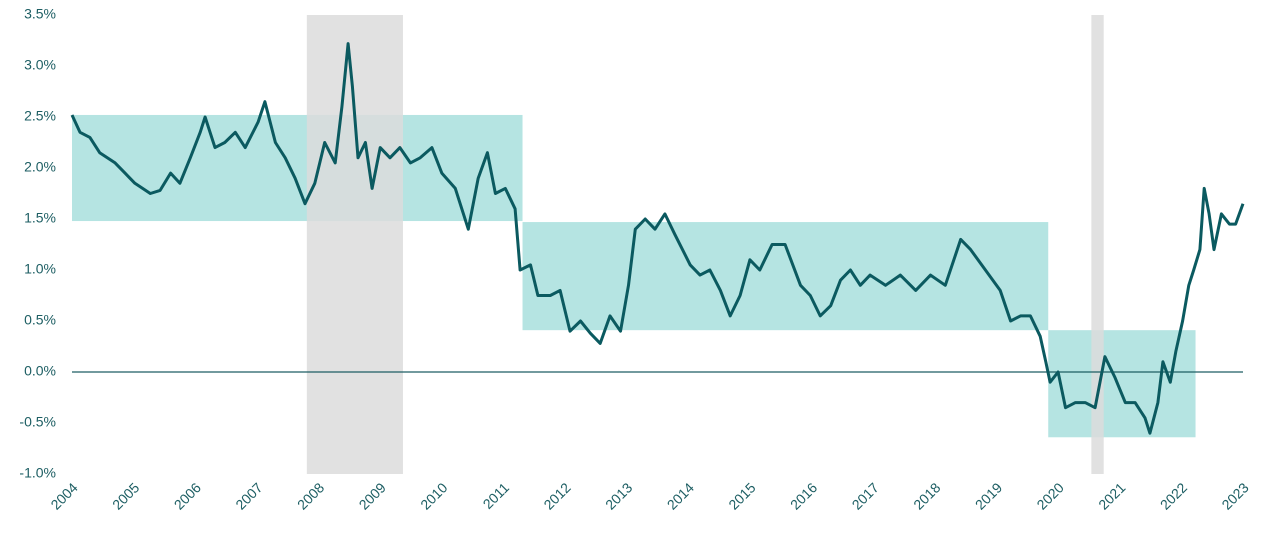 Image resolution: width=1280 pixels, height=549 pixels. I want to click on x-tick-label: 2020, so click(1050, 495).